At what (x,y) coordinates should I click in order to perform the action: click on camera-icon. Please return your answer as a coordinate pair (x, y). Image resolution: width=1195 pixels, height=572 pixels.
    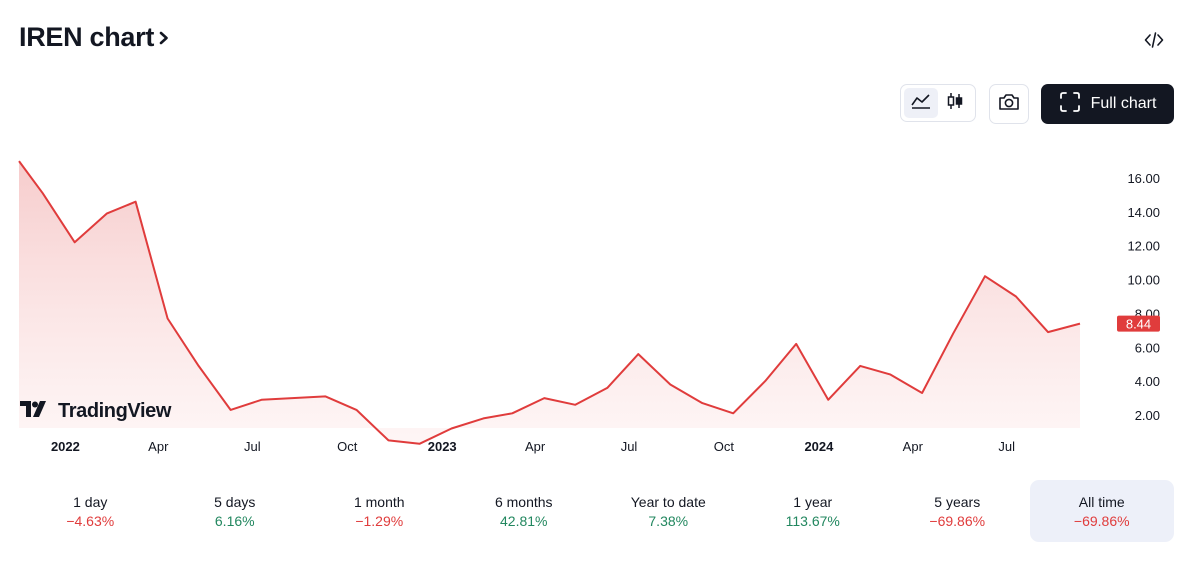
    Looking at the image, I should click on (1009, 104).